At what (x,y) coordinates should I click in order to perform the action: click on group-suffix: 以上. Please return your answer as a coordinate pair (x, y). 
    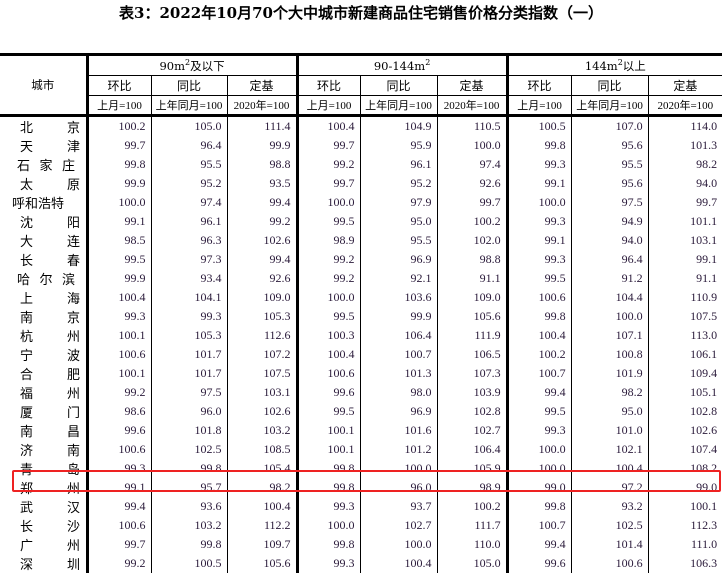
    Looking at the image, I should click on (634, 66).